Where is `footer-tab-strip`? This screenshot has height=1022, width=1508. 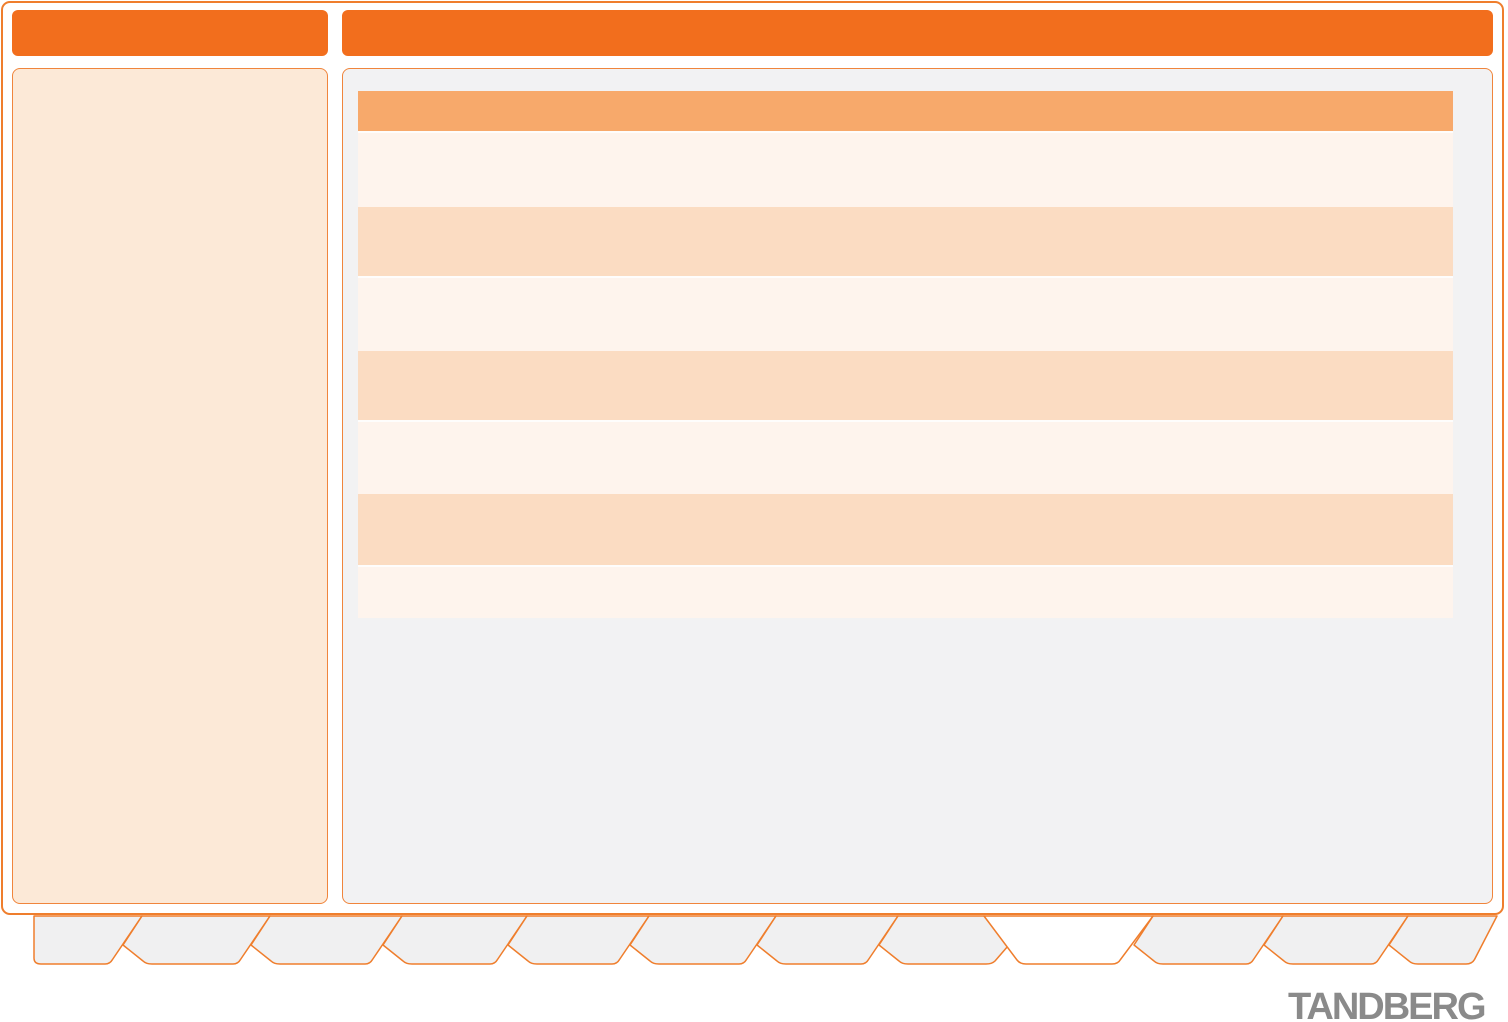 footer-tab-strip is located at coordinates (765, 940).